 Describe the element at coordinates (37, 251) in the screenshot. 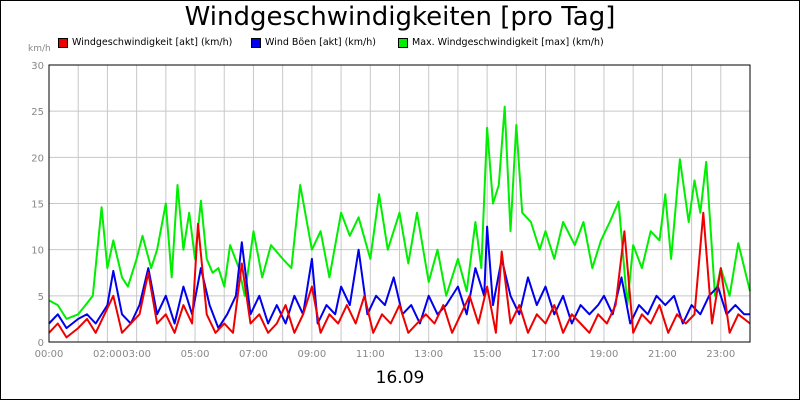

I see `y-tick-label: 10` at that location.